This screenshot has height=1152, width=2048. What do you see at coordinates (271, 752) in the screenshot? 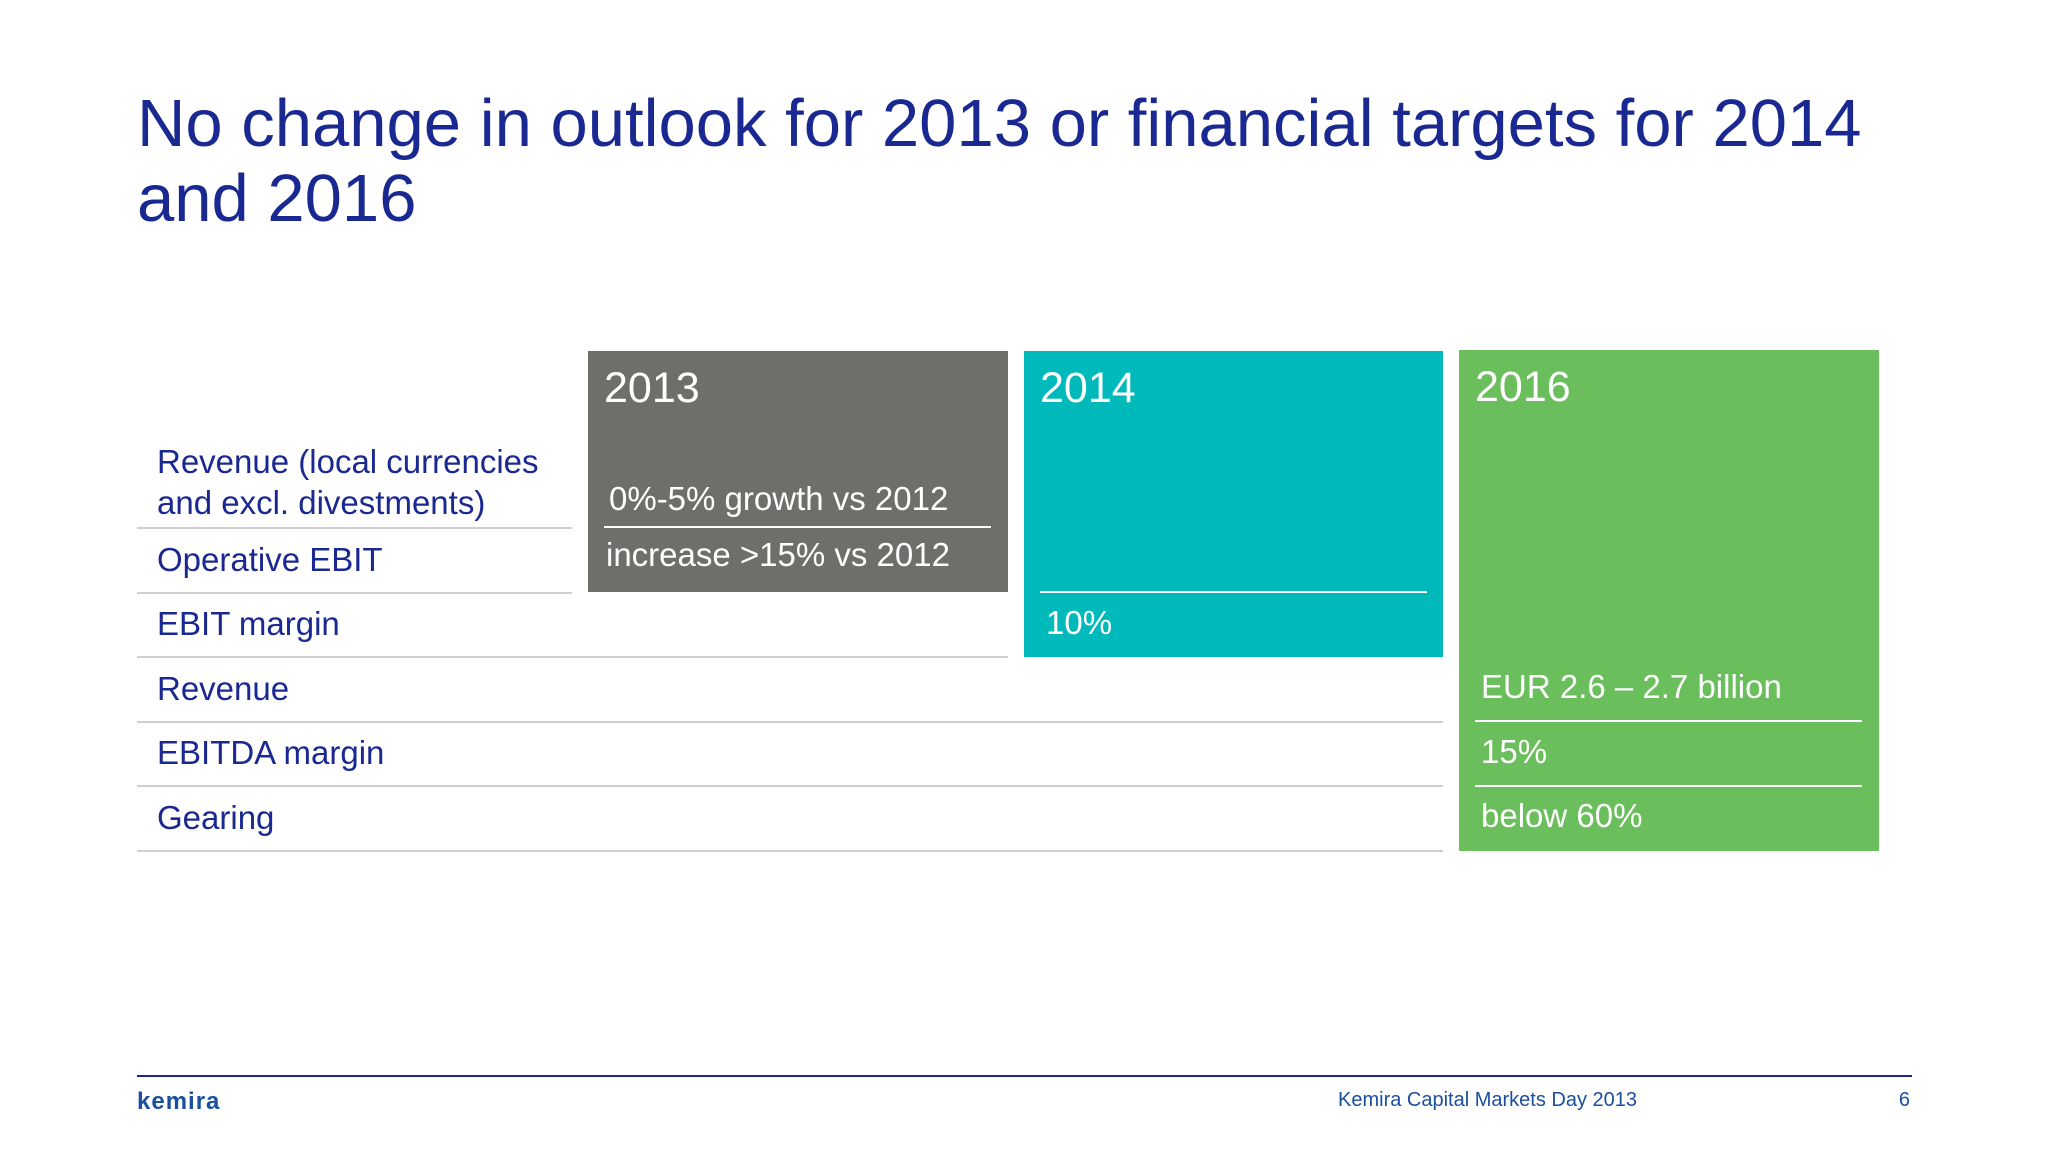
I see `row-label-ebitda-margin: EBITDA margin` at bounding box center [271, 752].